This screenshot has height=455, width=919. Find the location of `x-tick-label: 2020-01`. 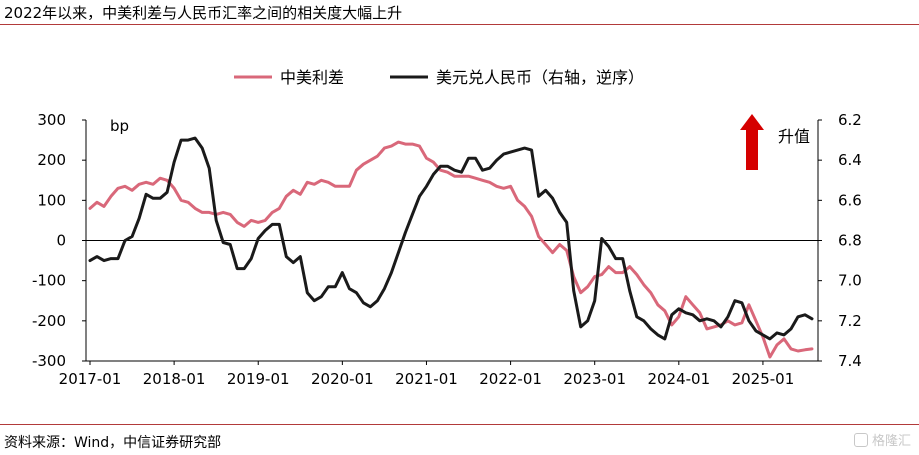

x-tick-label: 2020-01 is located at coordinates (342, 379).